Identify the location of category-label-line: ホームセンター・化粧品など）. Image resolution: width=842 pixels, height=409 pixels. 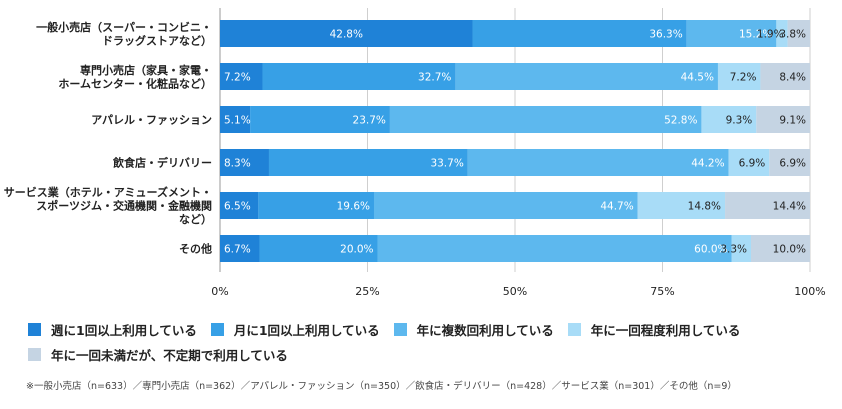
(135, 83).